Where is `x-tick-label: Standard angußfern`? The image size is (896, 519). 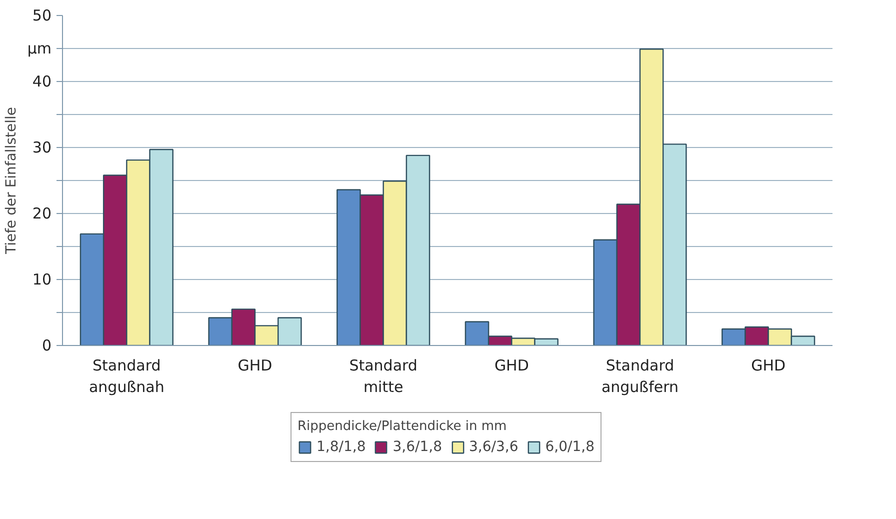 x-tick-label: Standard angußfern is located at coordinates (640, 376).